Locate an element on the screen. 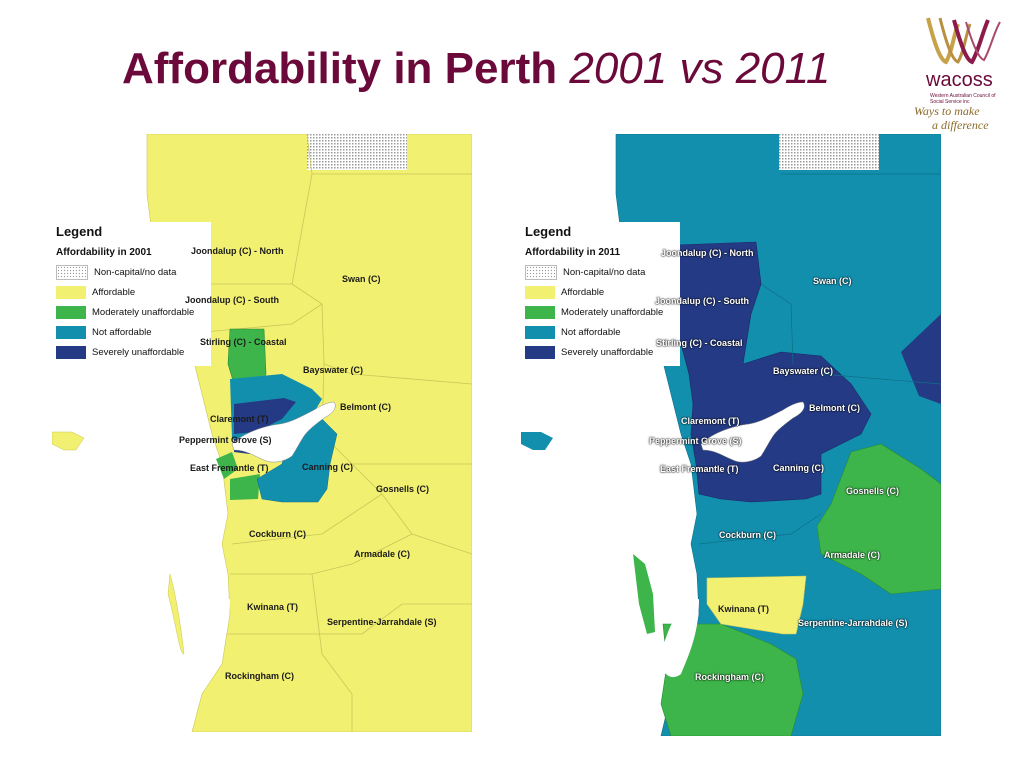  gosnells-armadale-green is located at coordinates (878, 519).